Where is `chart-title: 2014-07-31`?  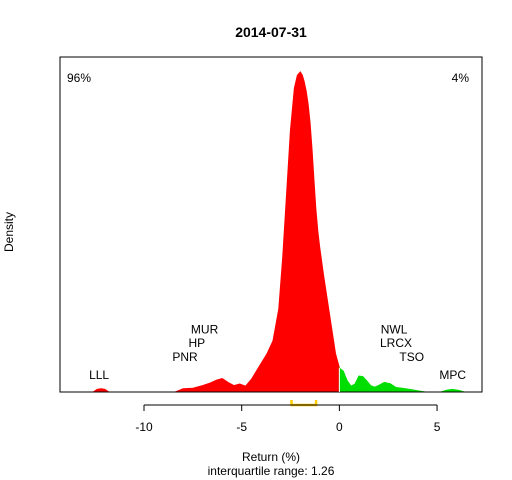 chart-title: 2014-07-31 is located at coordinates (271, 32).